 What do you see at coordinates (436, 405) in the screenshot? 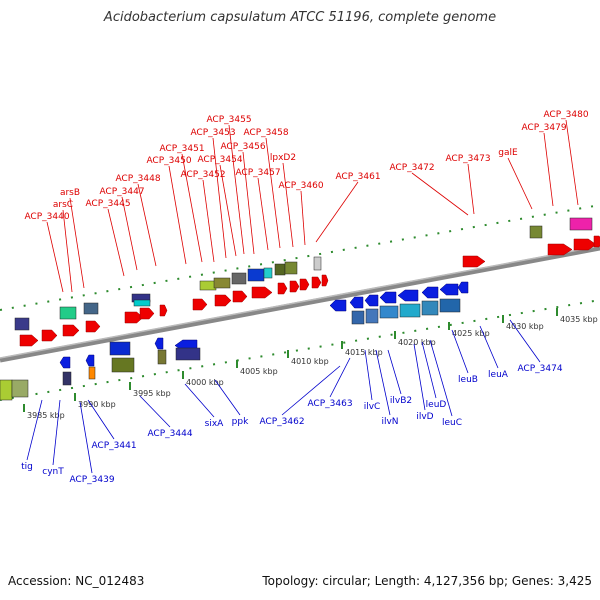
I see `reverse-gene-label: leuD` at bounding box center [436, 405].